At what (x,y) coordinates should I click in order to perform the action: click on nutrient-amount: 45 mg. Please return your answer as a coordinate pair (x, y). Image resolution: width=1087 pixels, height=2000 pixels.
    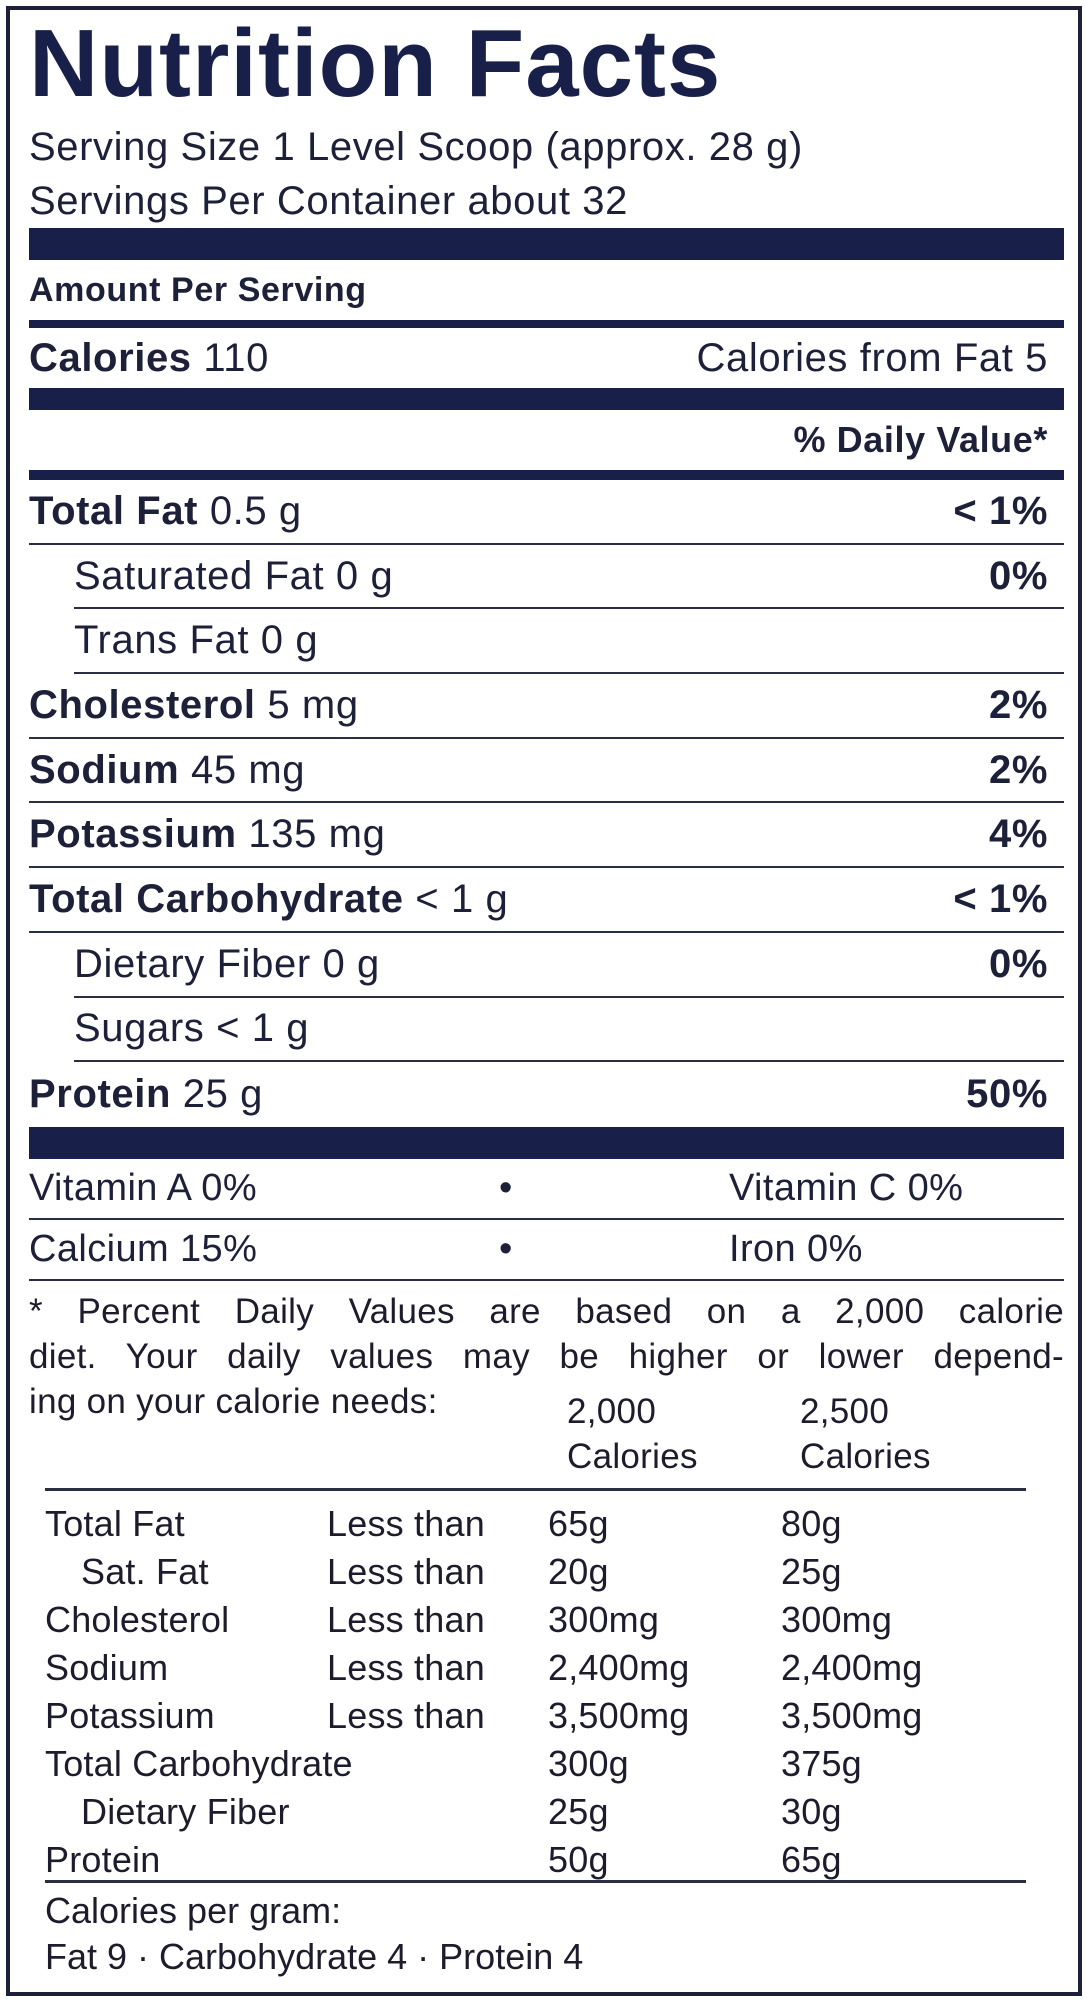
    Looking at the image, I should click on (248, 769).